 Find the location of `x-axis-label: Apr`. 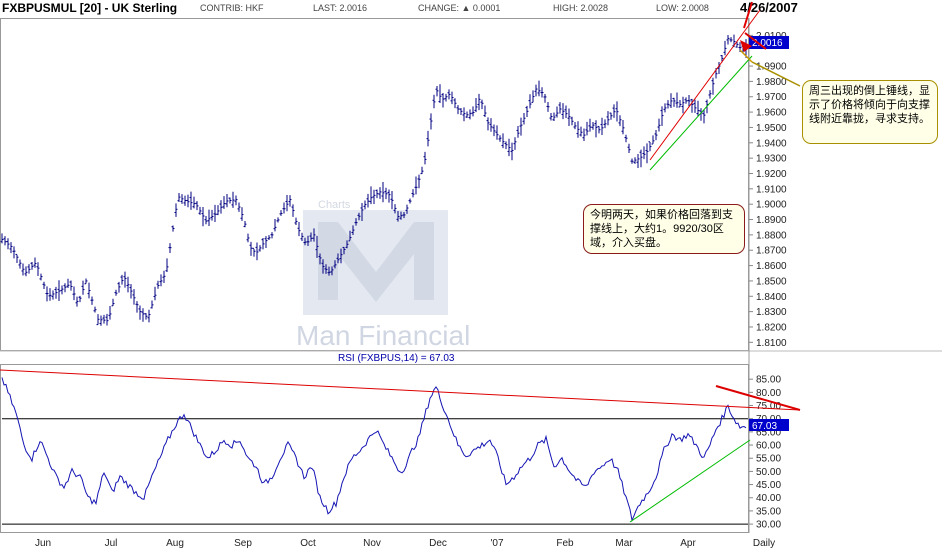

x-axis-label: Apr is located at coordinates (688, 543).